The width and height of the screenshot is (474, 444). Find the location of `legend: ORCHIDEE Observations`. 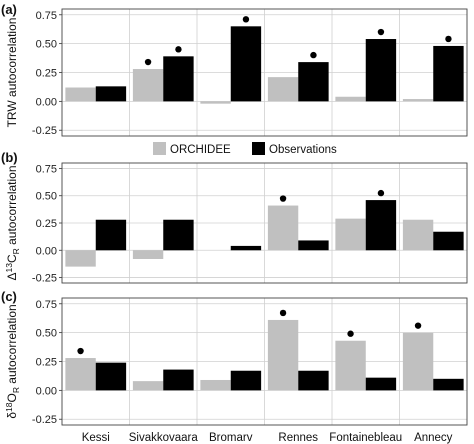

legend: ORCHIDEE Observations is located at coordinates (245, 149).